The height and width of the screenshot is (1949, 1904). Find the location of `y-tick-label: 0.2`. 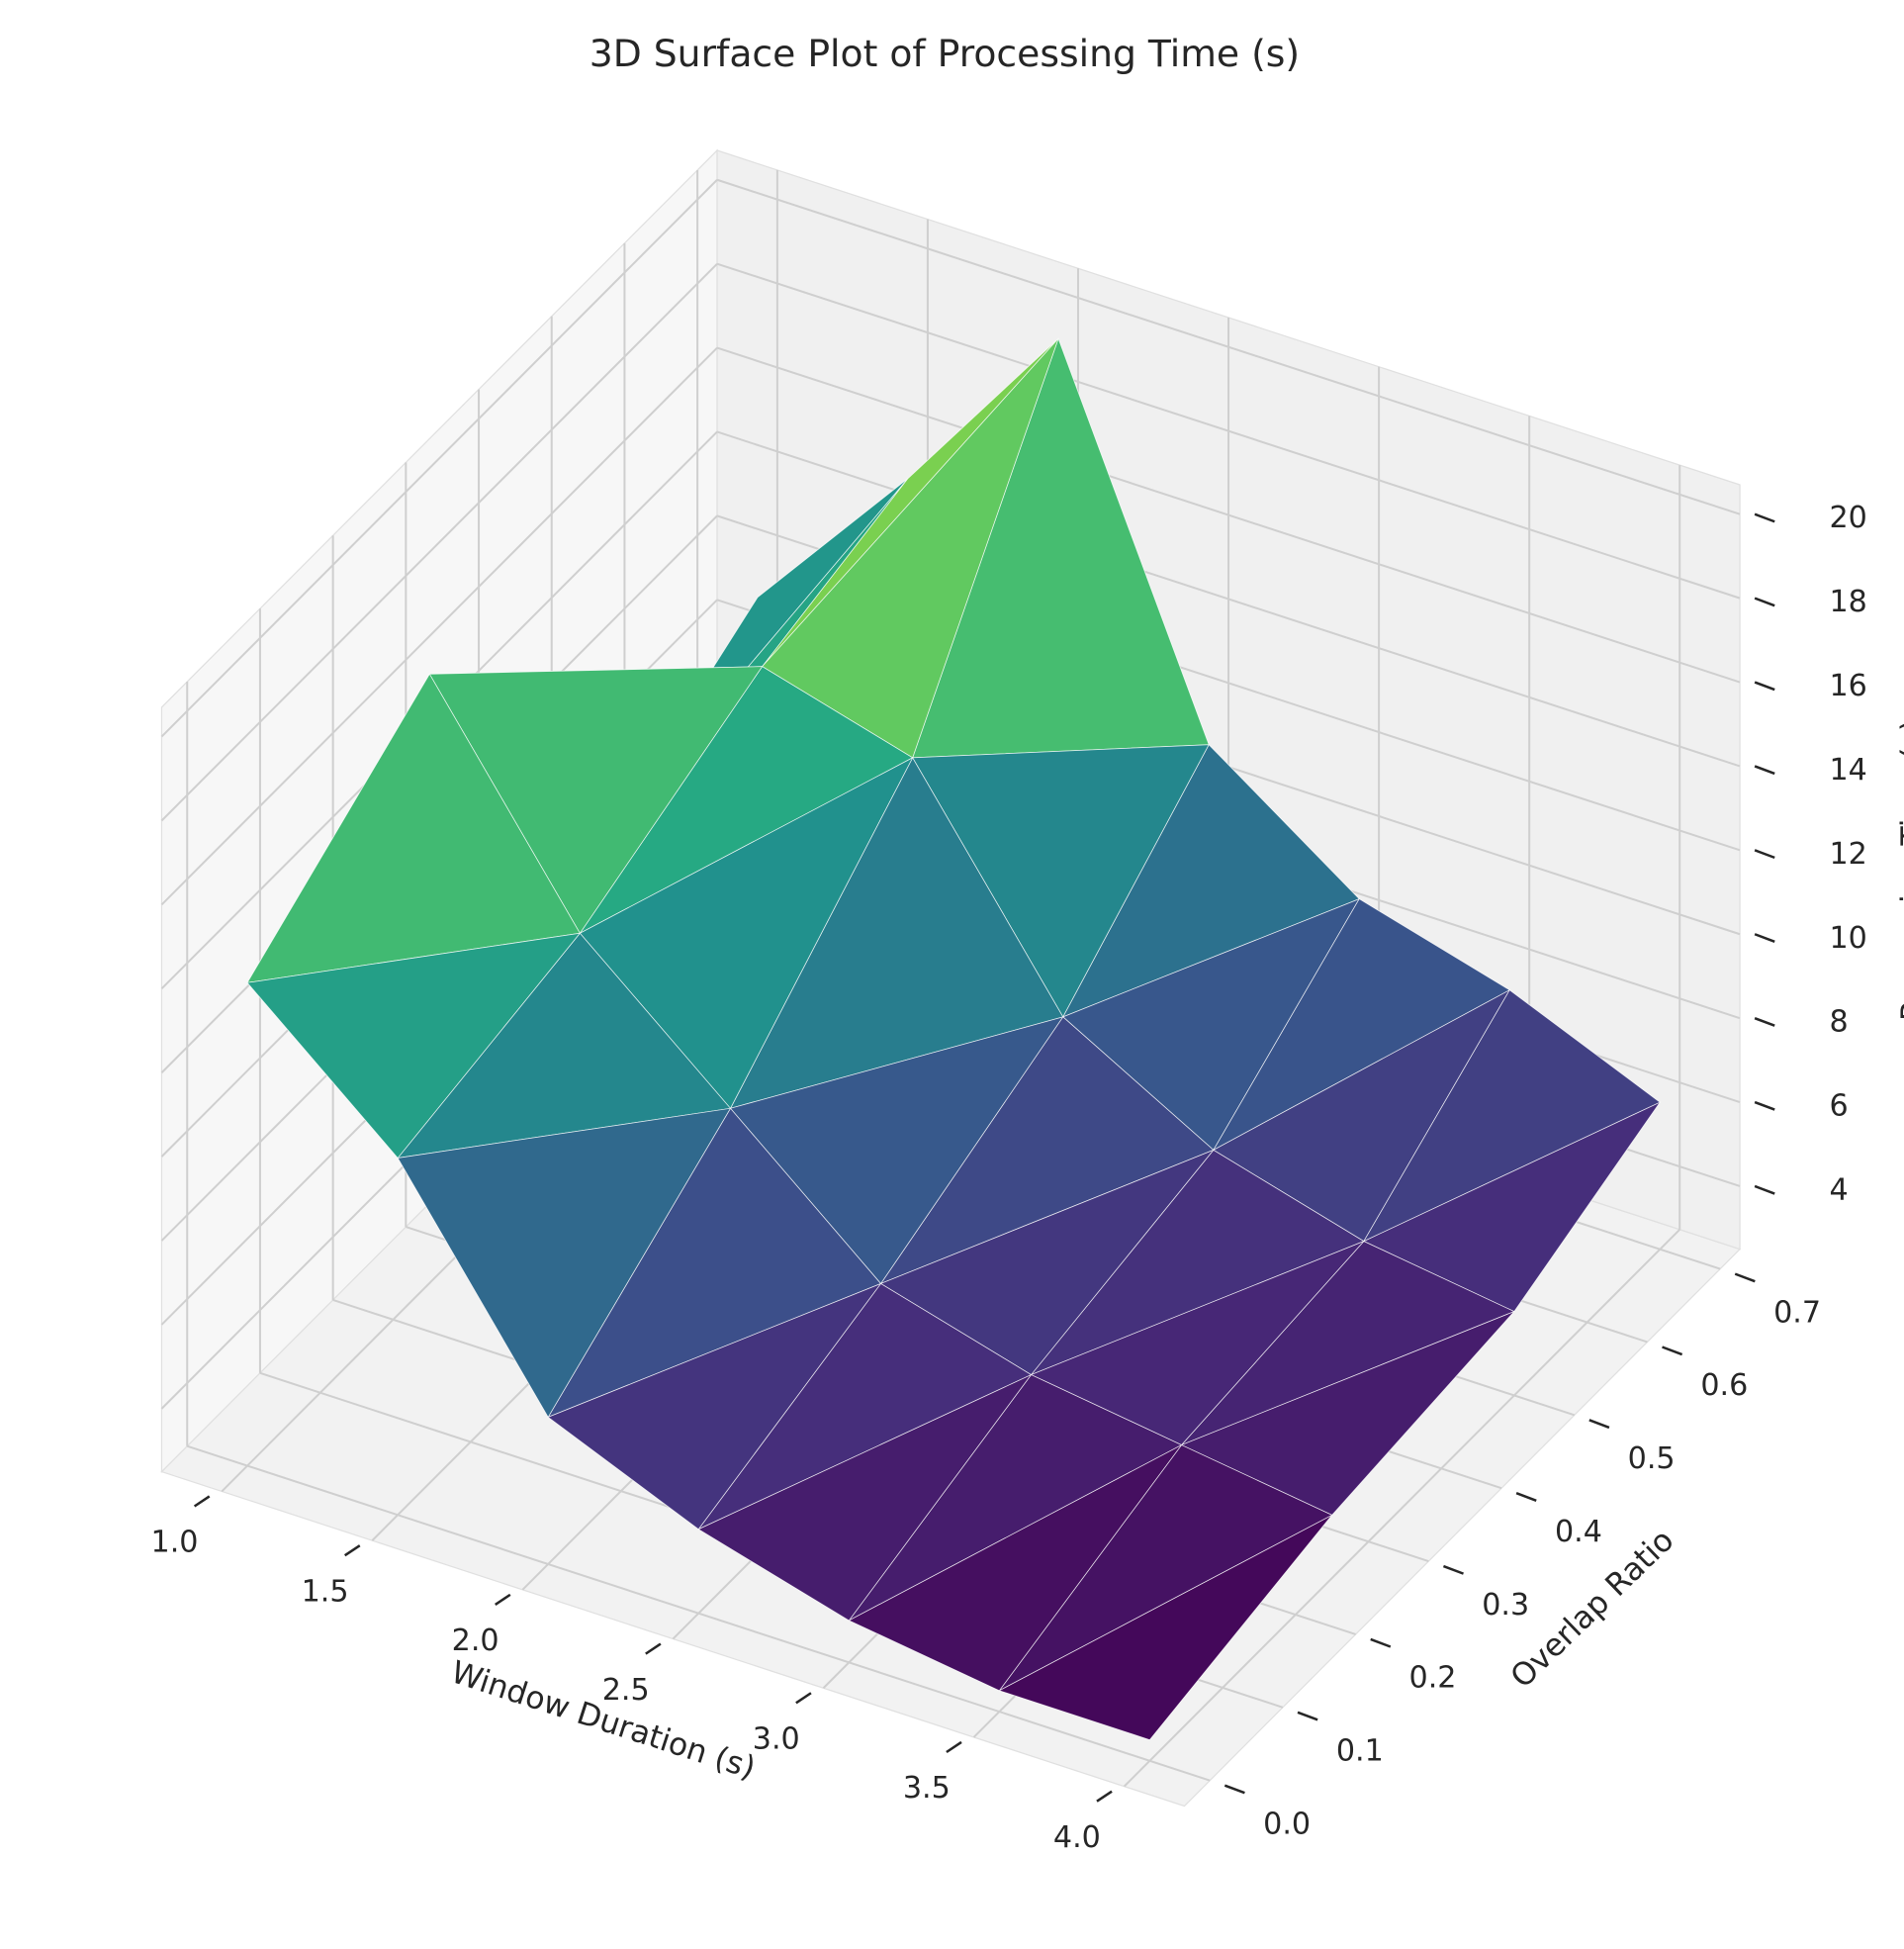

y-tick-label: 0.2 is located at coordinates (1433, 1678).